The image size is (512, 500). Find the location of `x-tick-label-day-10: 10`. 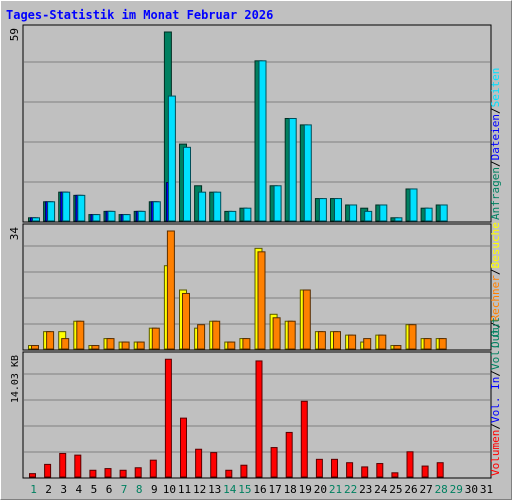

x-tick-label-day-10: 10 is located at coordinates (169, 489).